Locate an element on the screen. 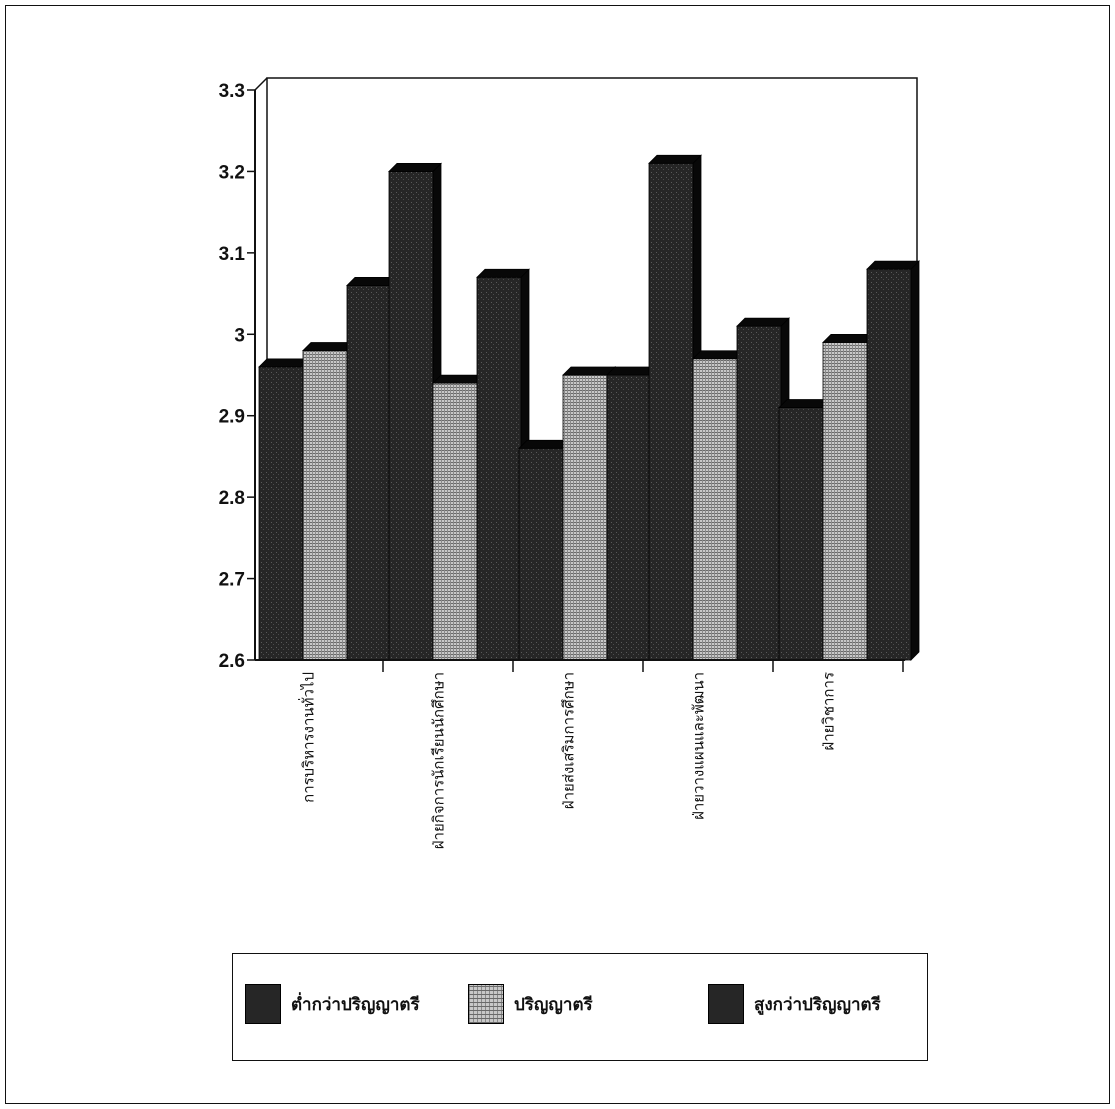  y-tick-label: 2.9 is located at coordinates (232, 417).